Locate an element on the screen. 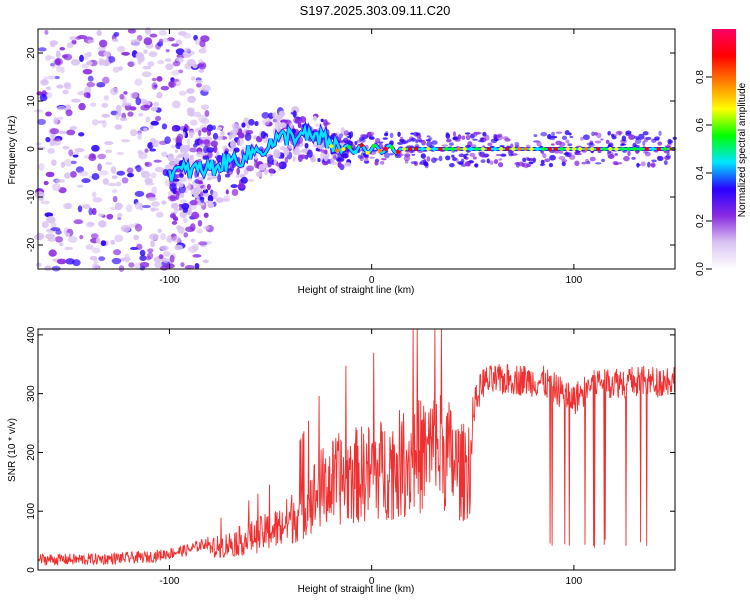 This screenshot has height=600, width=750. x-tick-label: 0 is located at coordinates (372, 280).